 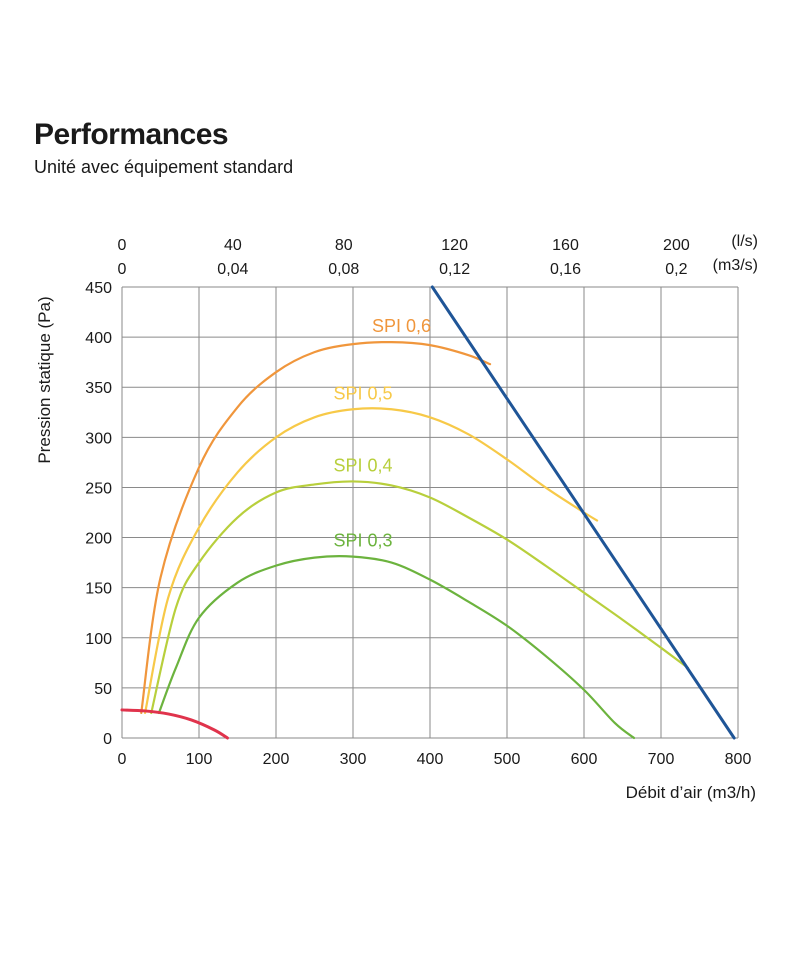 I want to click on x-tick-label: 200, so click(x=276, y=759).